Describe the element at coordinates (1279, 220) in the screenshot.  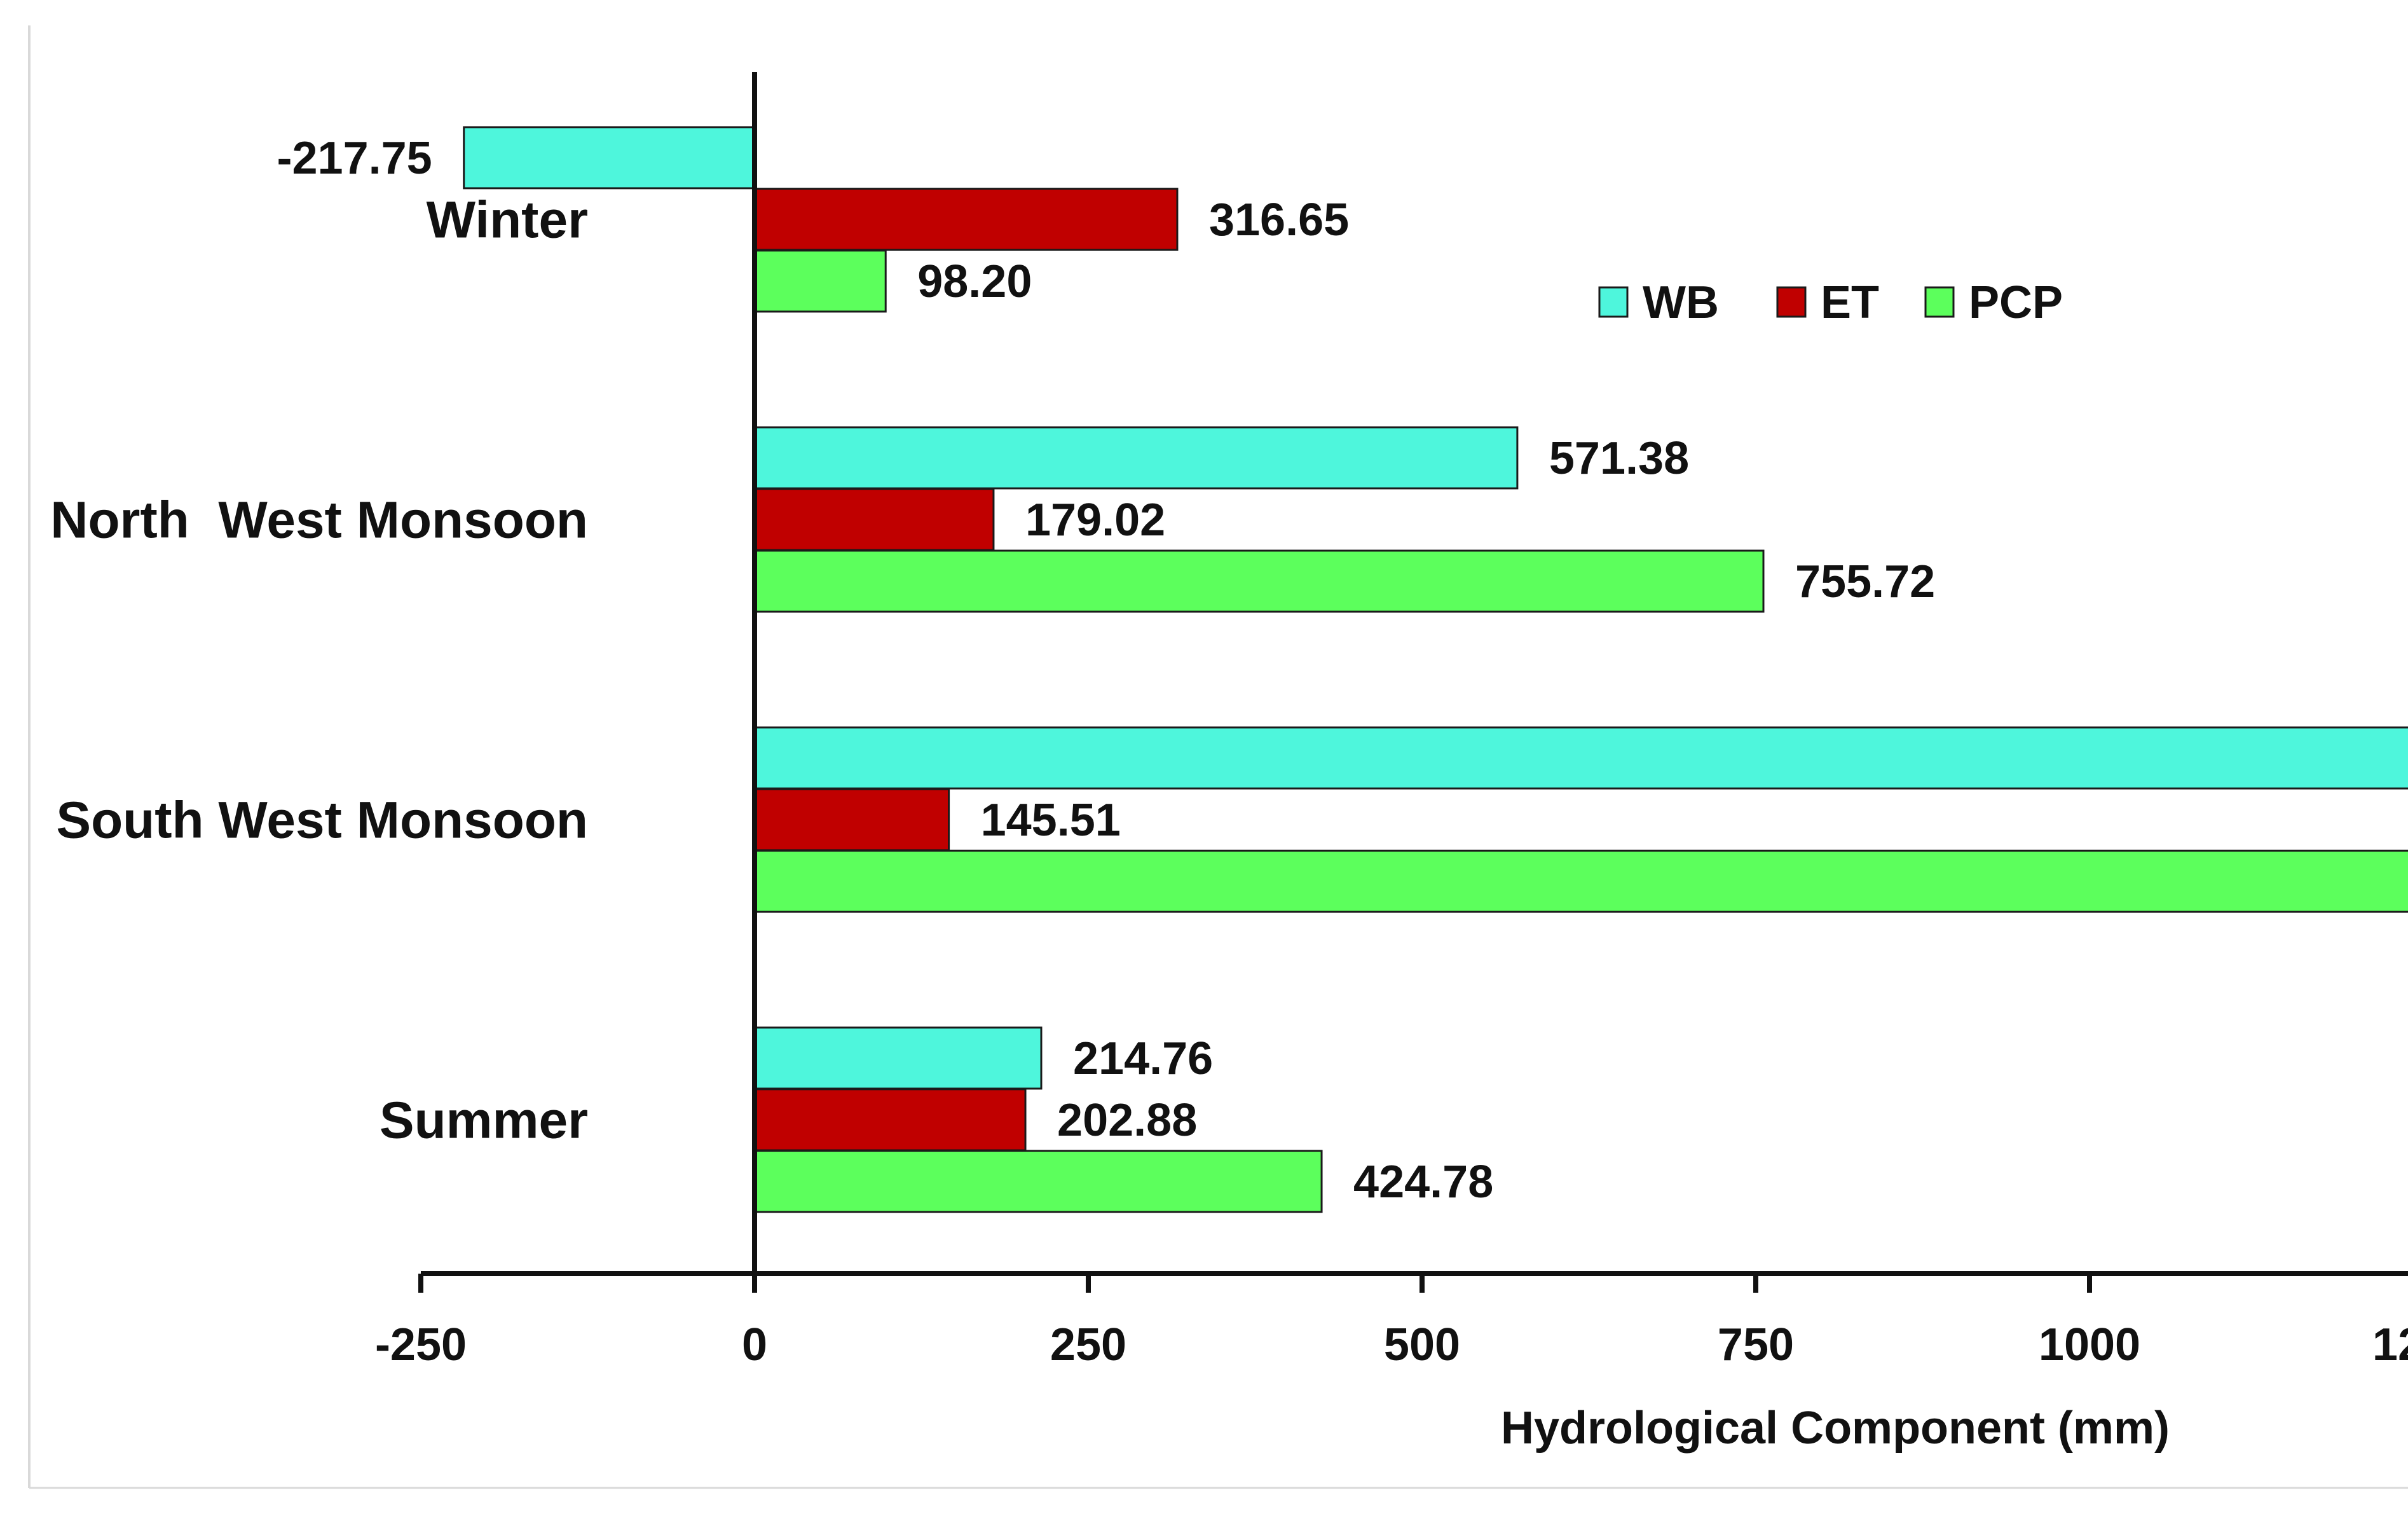
I see `value-label-et-0: 316.65` at that location.